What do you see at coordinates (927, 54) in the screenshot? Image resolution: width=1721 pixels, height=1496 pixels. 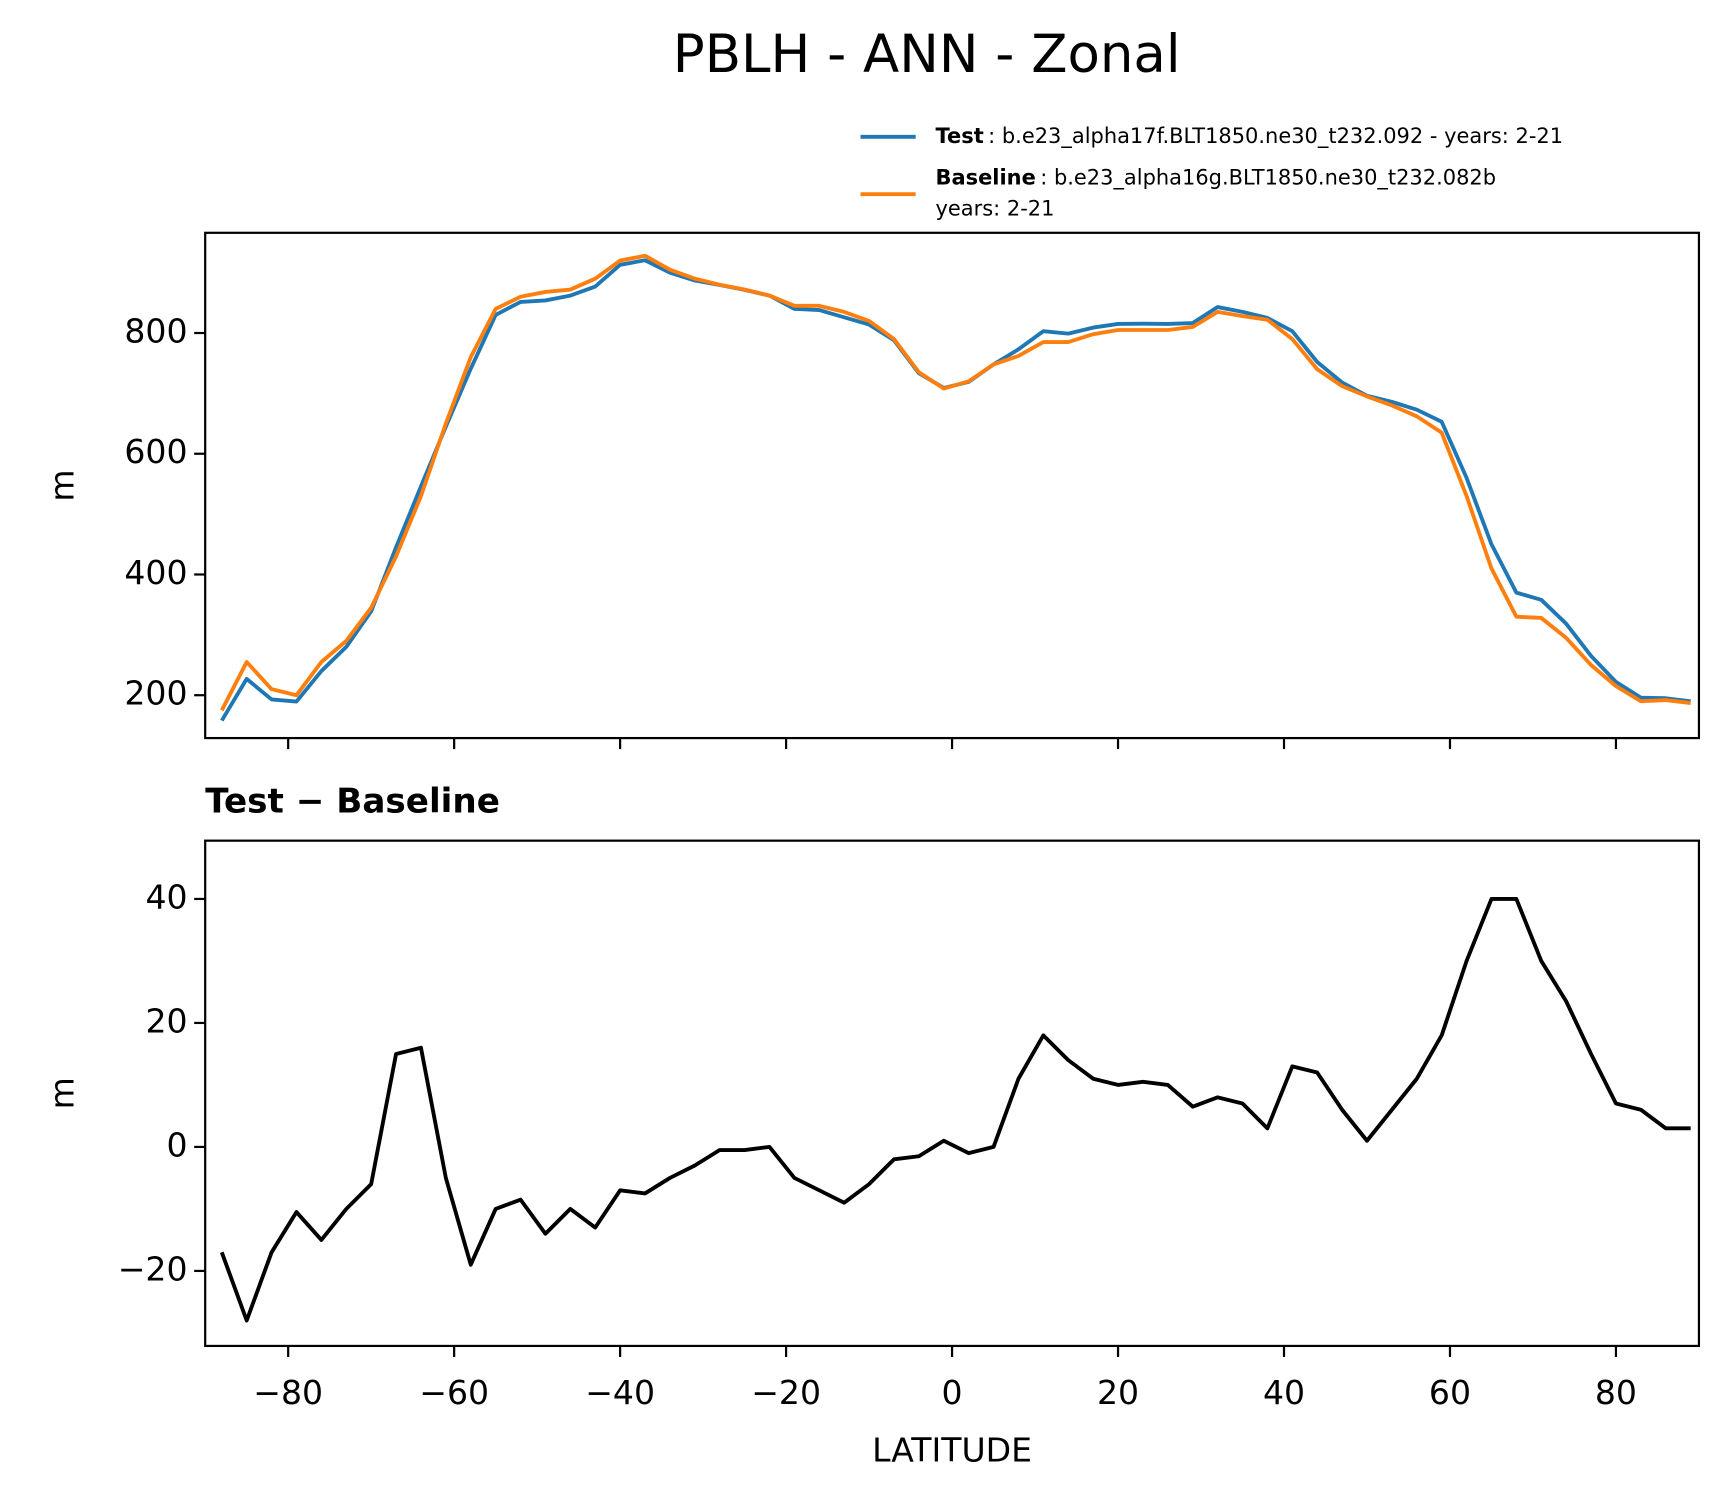 I see `chart-title: PBLH - ANN - Zonal` at bounding box center [927, 54].